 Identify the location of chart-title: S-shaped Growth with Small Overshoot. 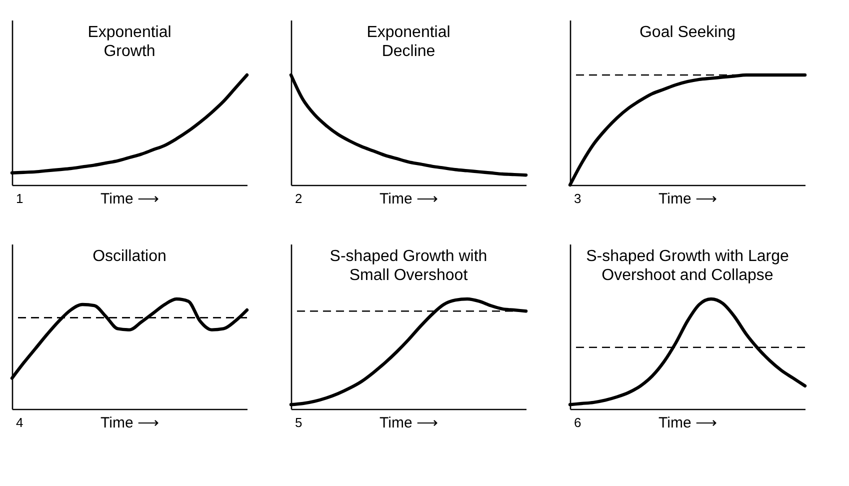
(409, 266).